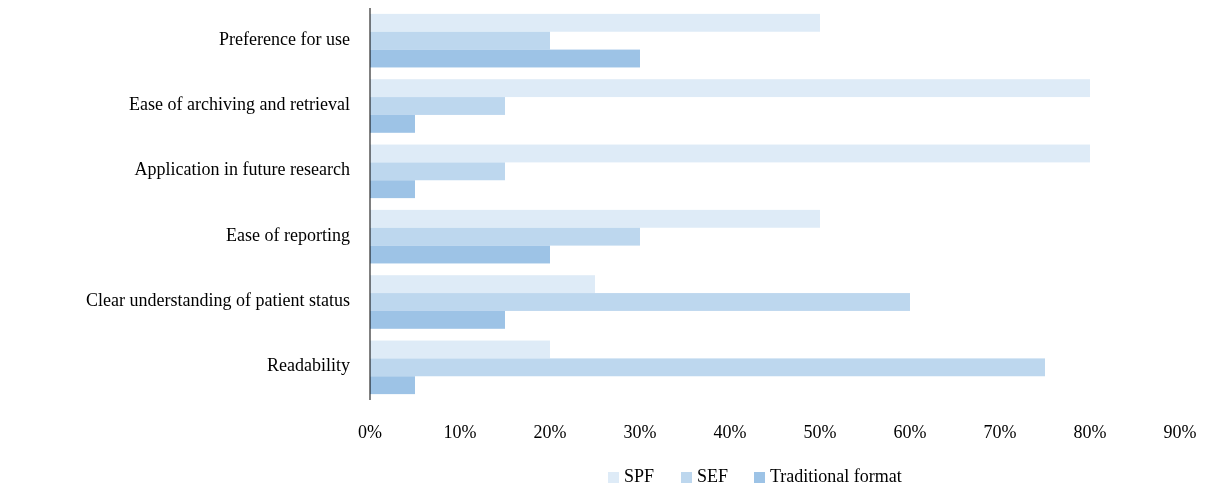 This screenshot has width=1209, height=490. Describe the element at coordinates (285, 38) in the screenshot. I see `y-tick-label: Preference for use` at that location.